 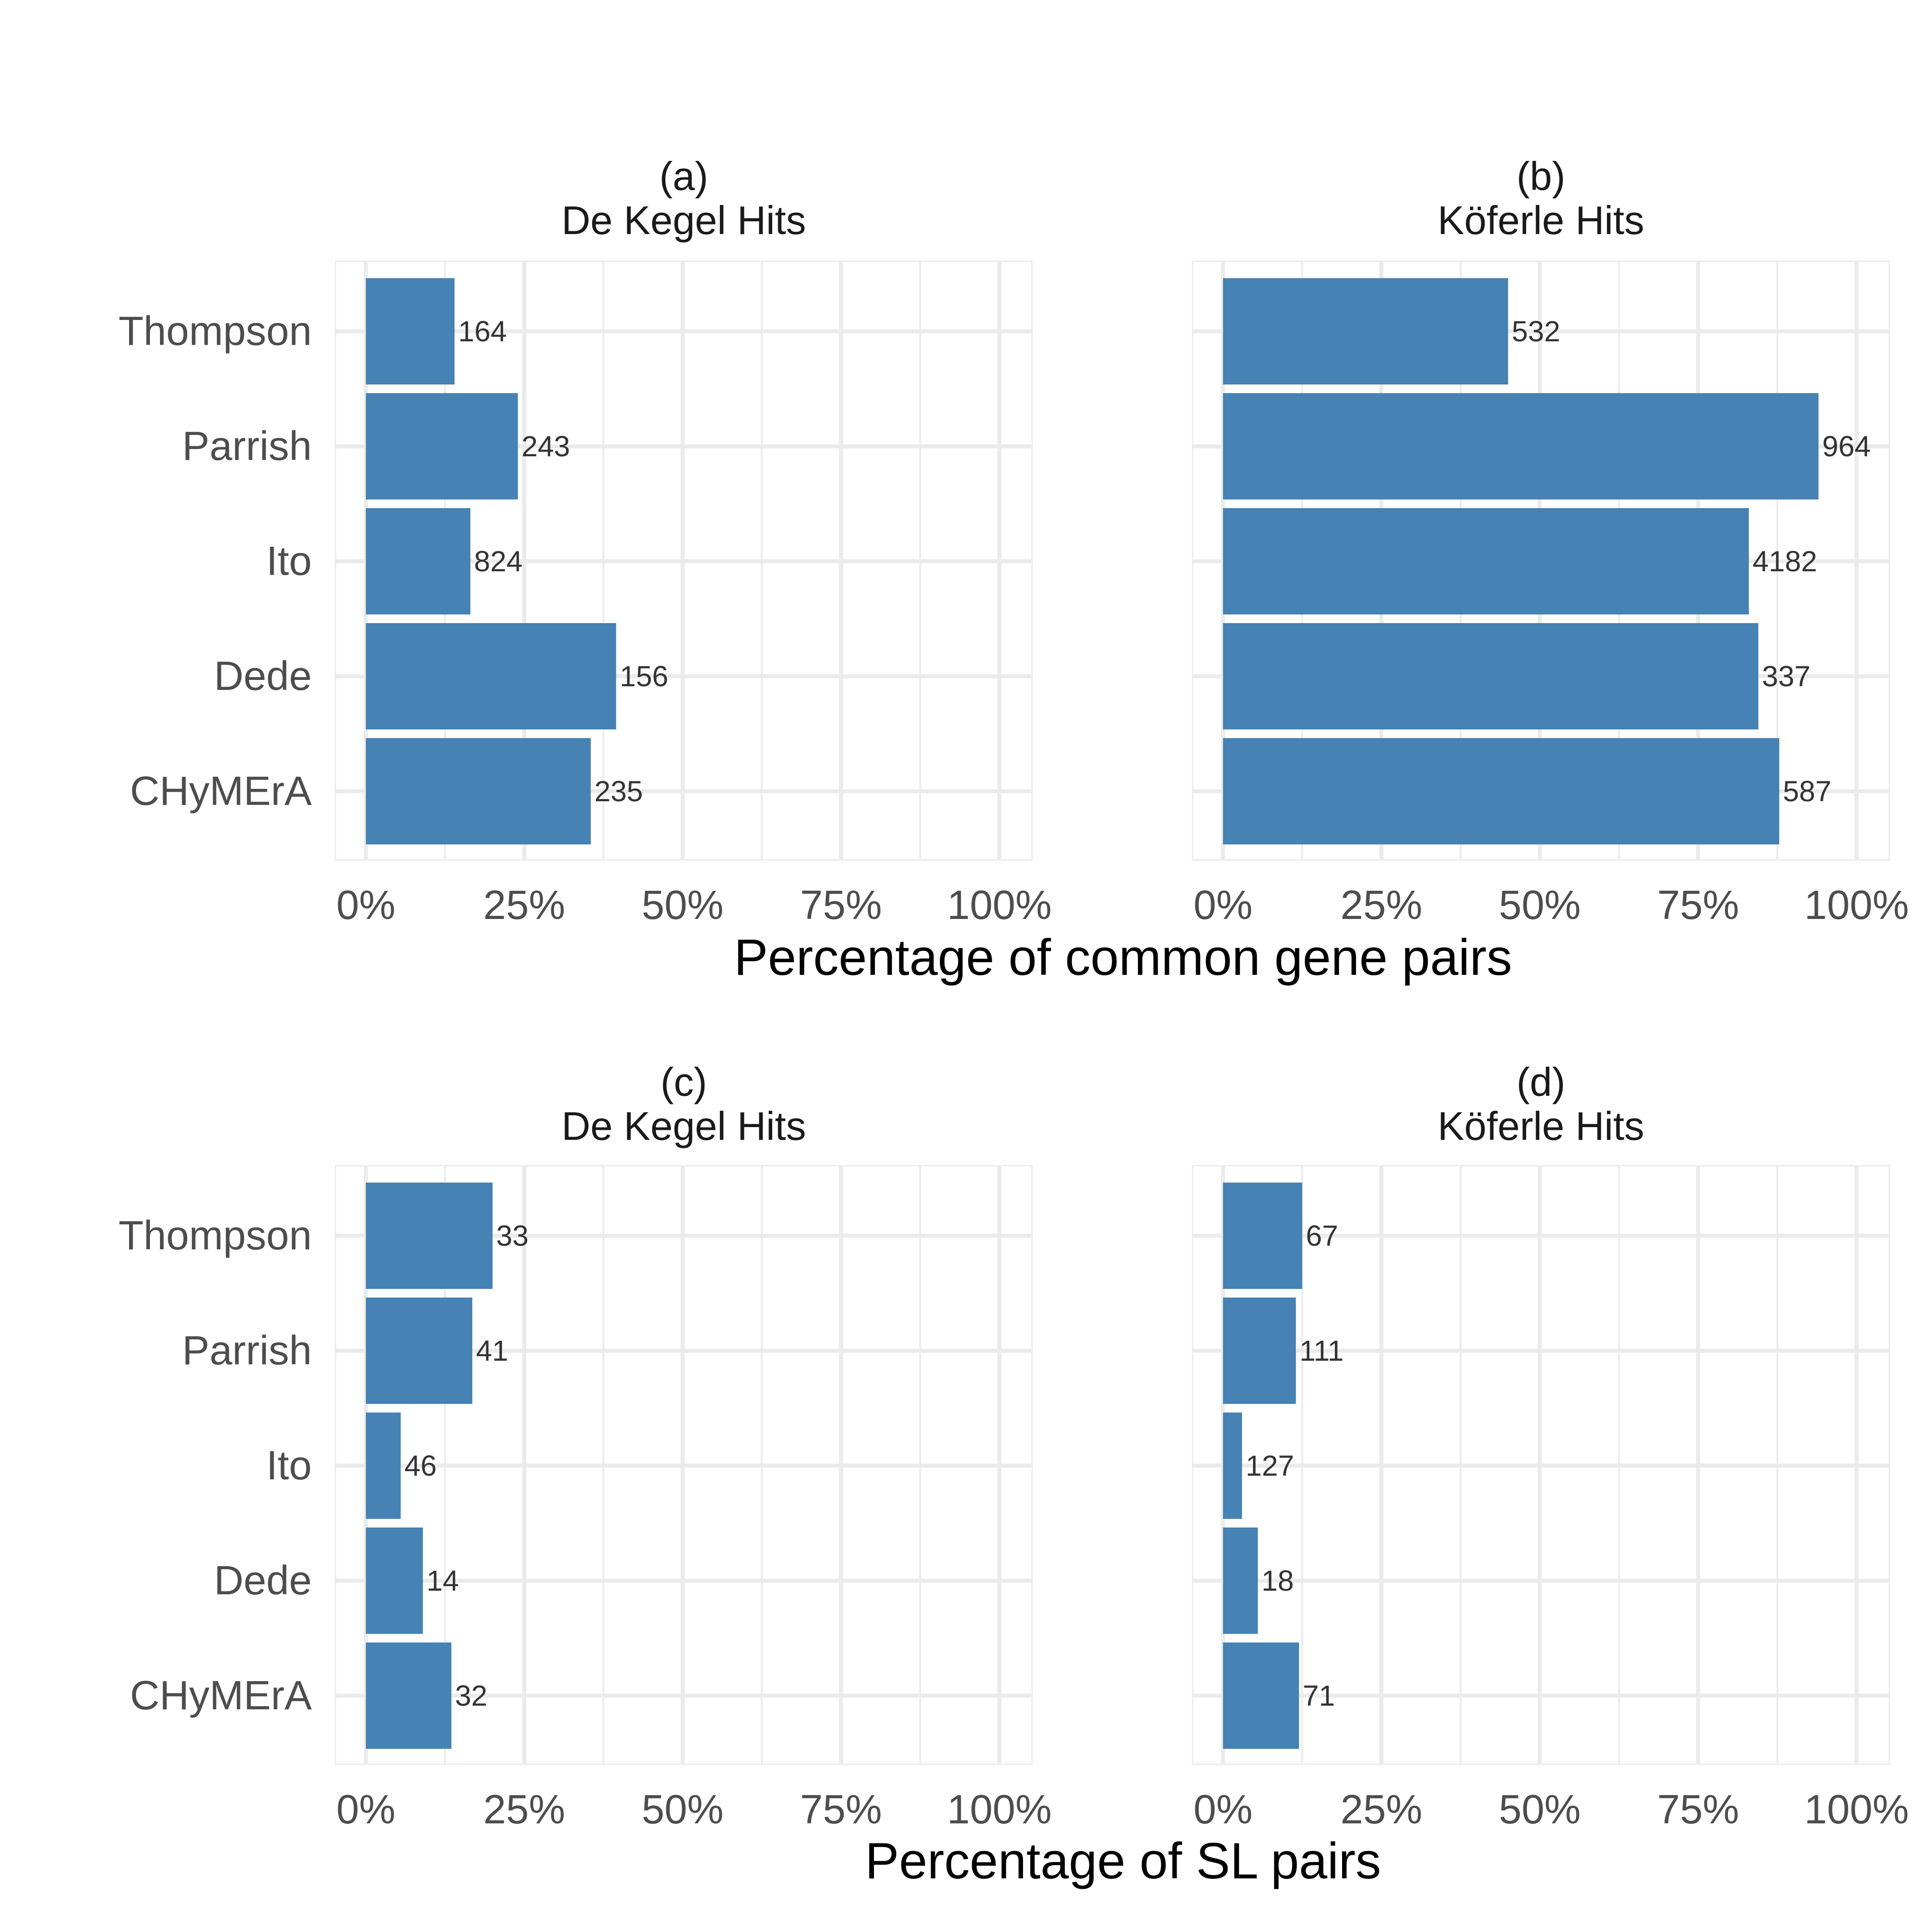 I want to click on data-label: 587, so click(x=1807, y=791).